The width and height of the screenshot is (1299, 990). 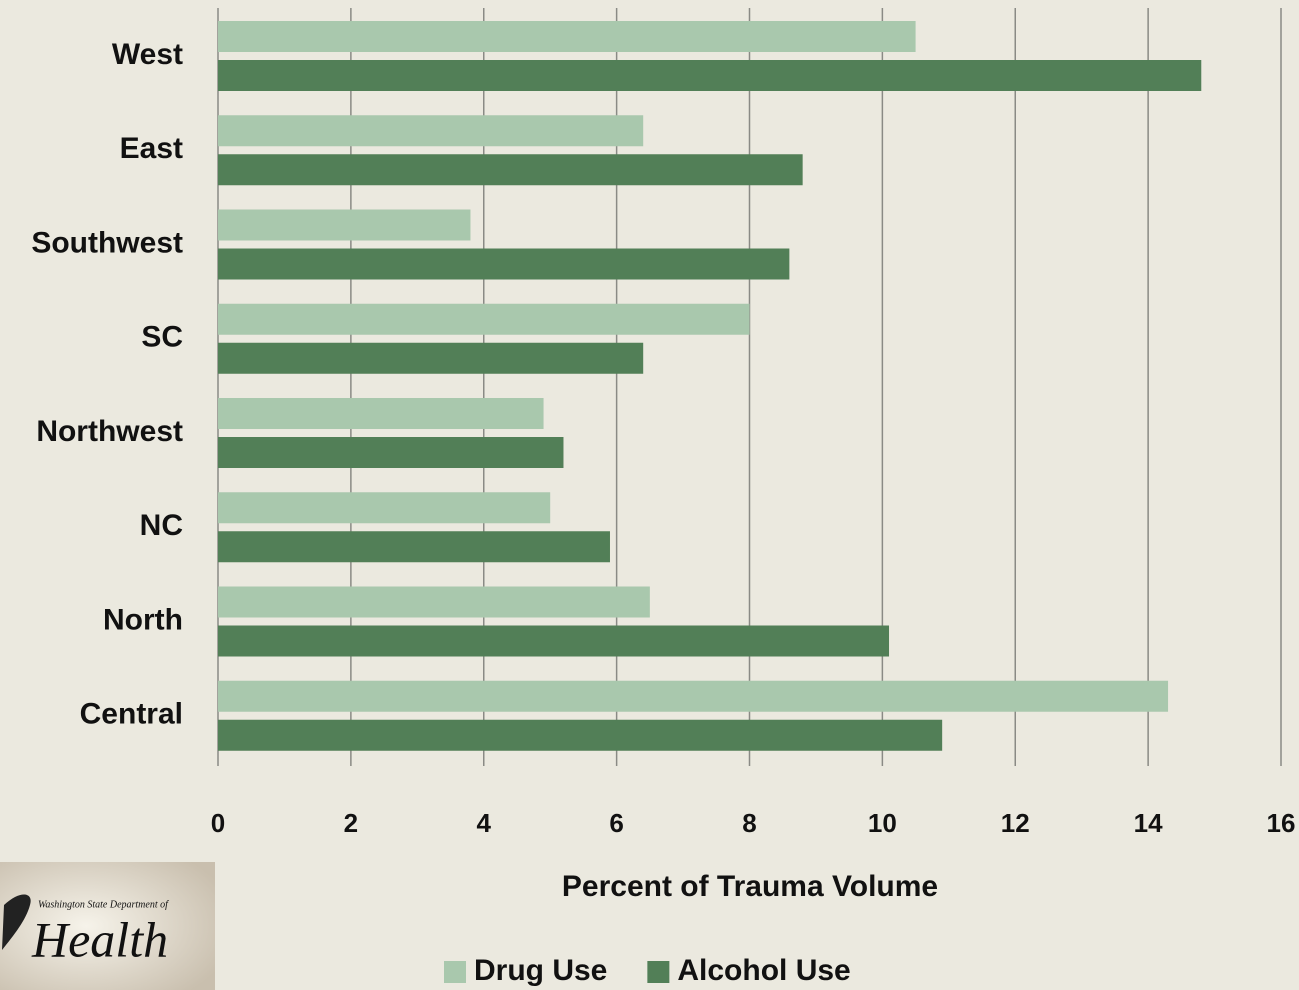 What do you see at coordinates (143, 619) in the screenshot?
I see `y-tick-label: North` at bounding box center [143, 619].